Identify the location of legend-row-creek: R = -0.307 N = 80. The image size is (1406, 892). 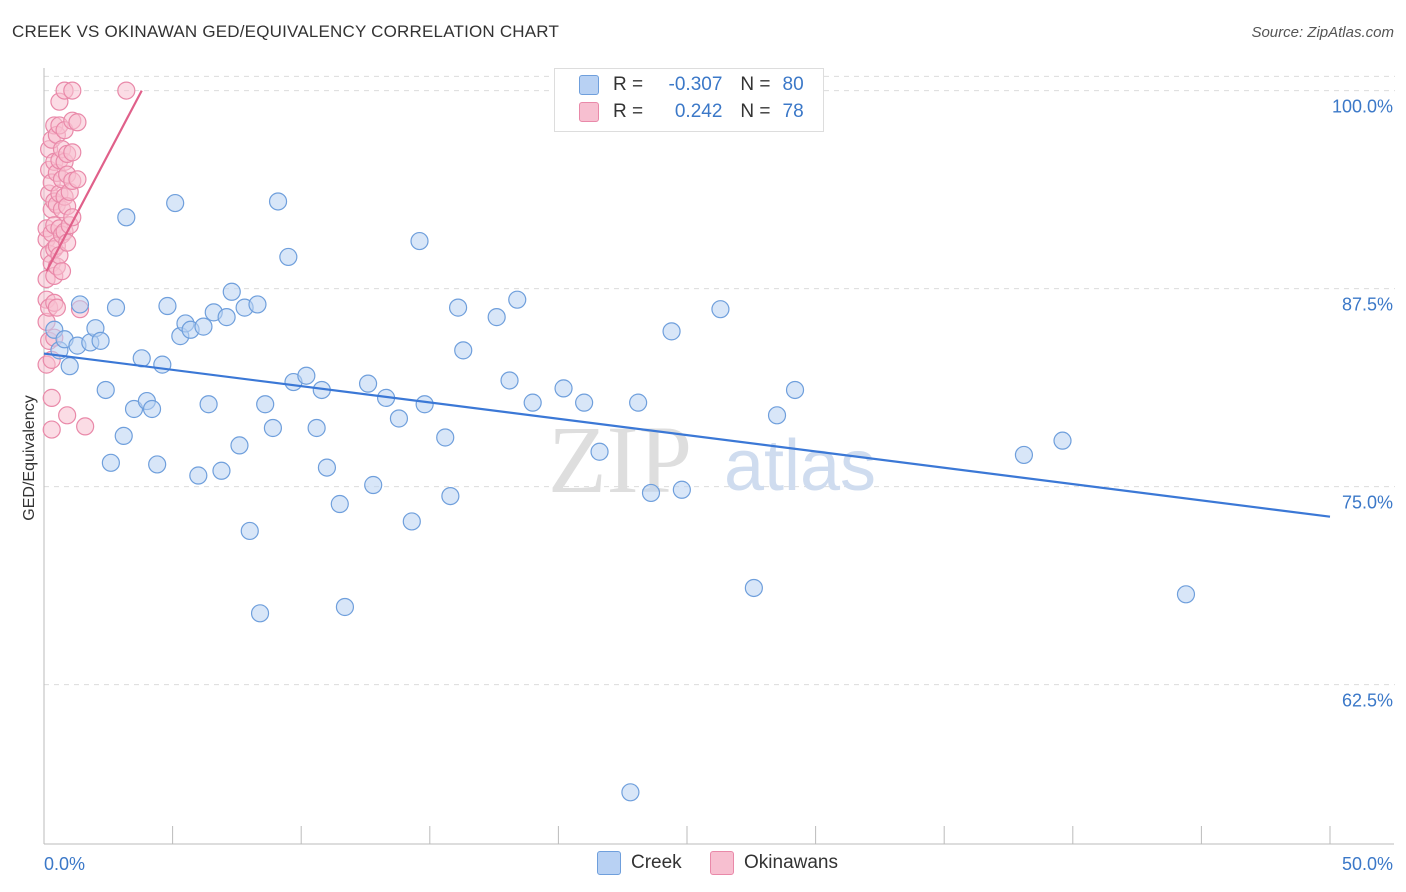
(691, 87).